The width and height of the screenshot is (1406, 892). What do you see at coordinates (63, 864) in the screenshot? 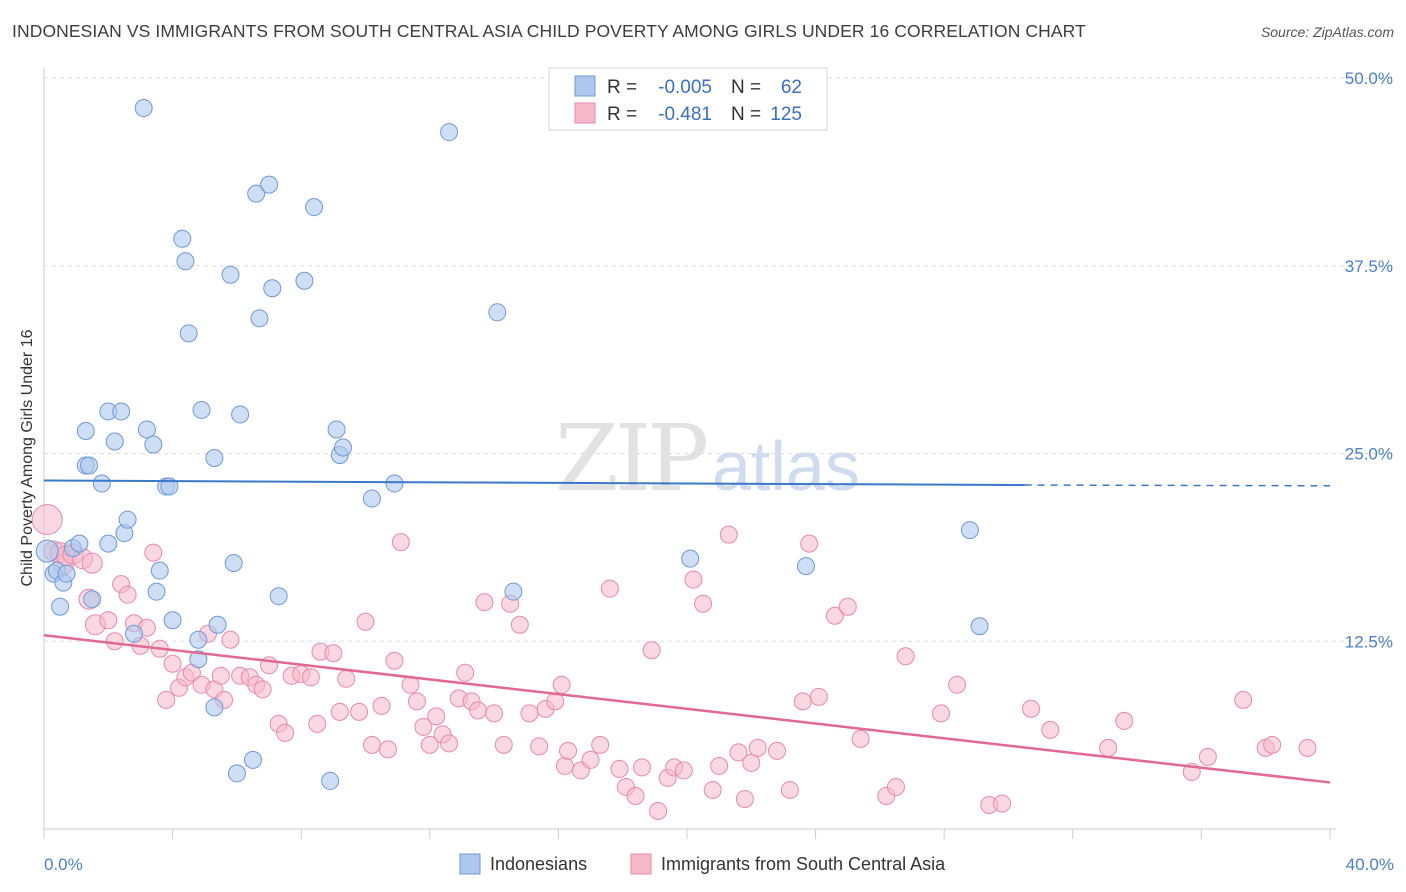
I see `x-tick-label-min: 0.0%` at bounding box center [63, 864].